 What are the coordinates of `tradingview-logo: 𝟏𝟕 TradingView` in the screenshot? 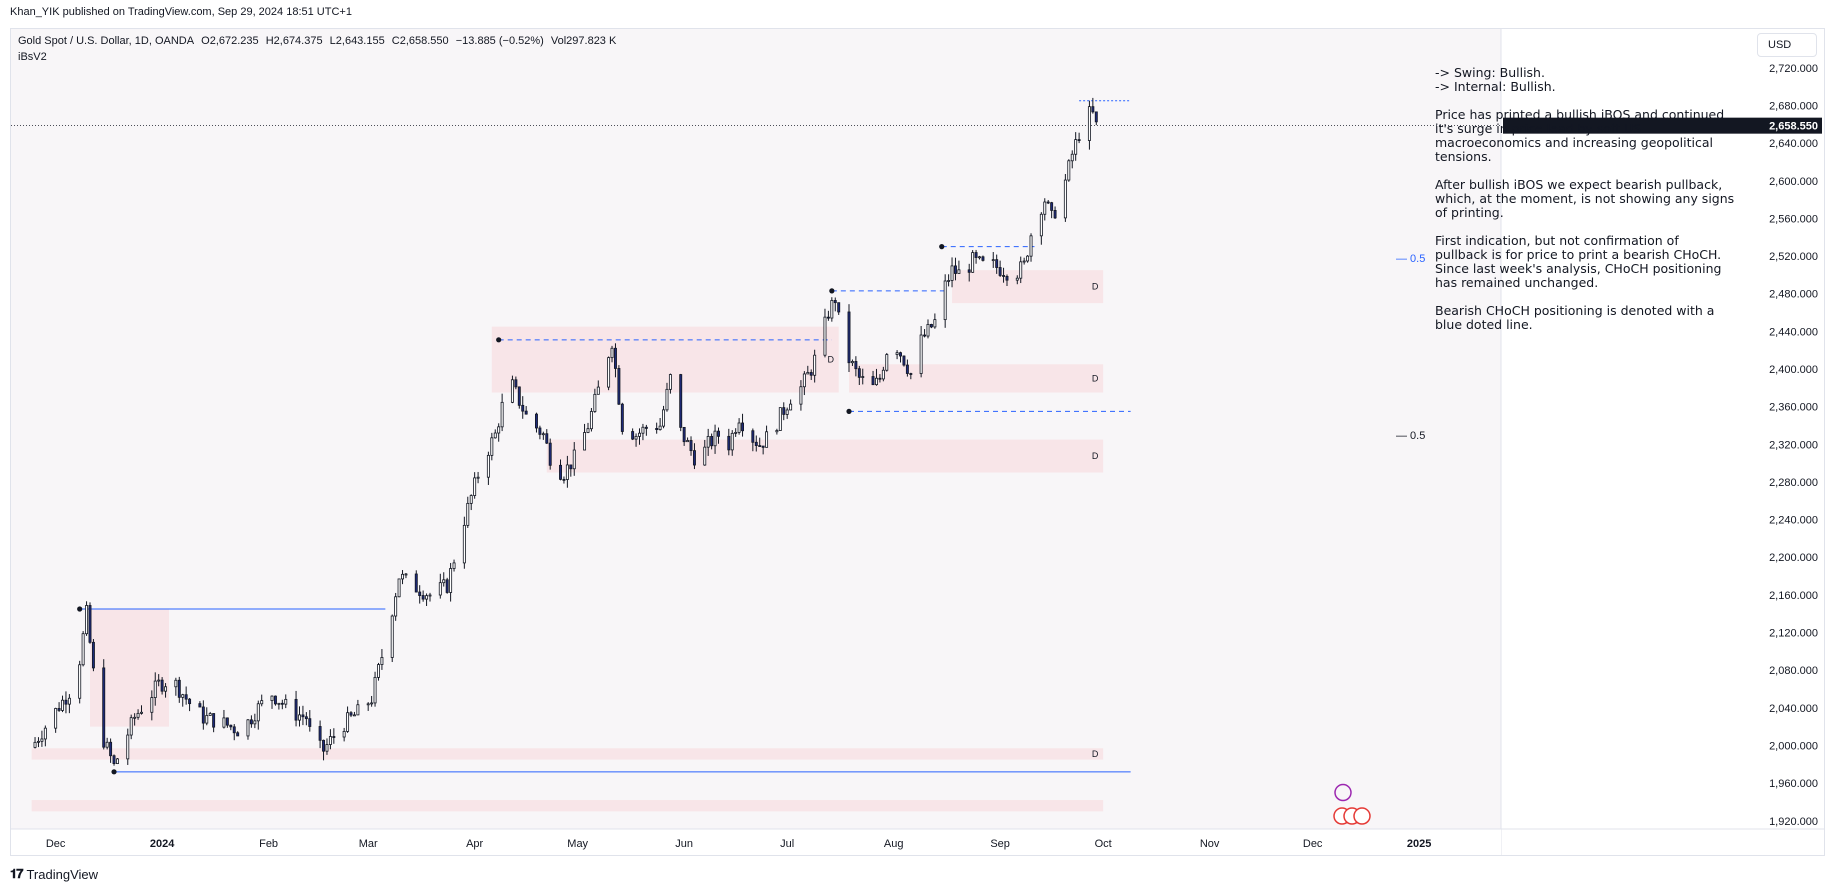 It's located at (54, 874).